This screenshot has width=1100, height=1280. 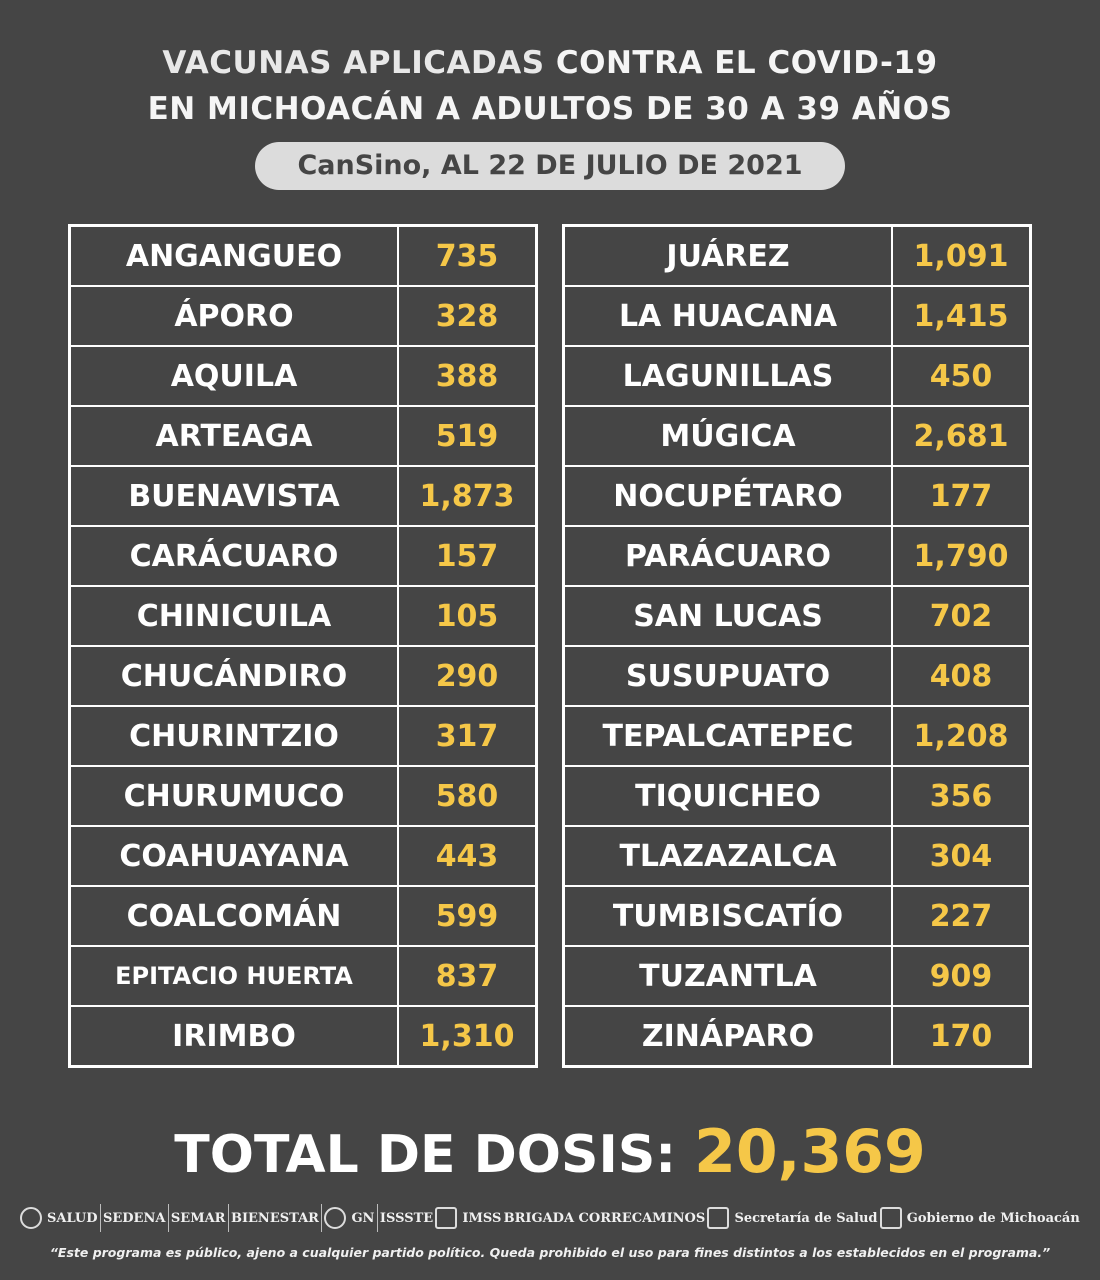 I want to click on municipality-name: TIQUICHEO, so click(x=727, y=796).